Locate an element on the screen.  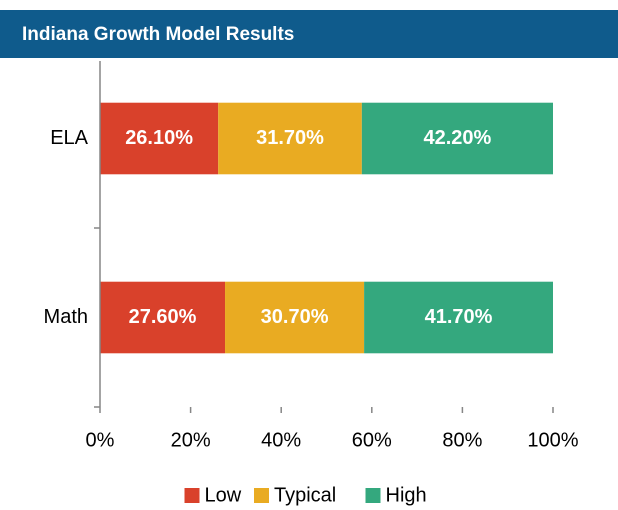
data-label: 41.70% is located at coordinates (459, 317).